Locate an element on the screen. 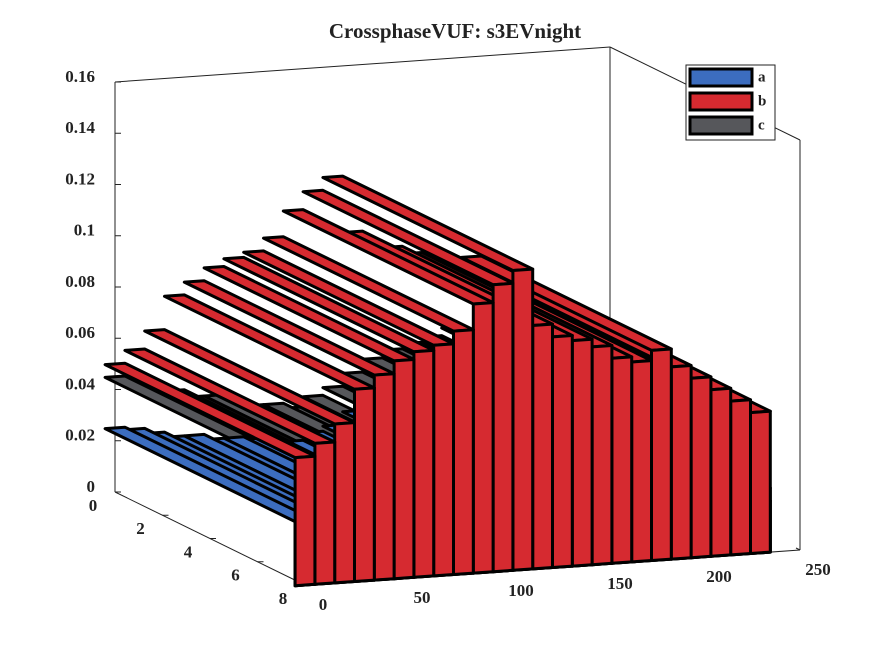 The width and height of the screenshot is (875, 656). z-tick-label: 0.04 is located at coordinates (80, 383).